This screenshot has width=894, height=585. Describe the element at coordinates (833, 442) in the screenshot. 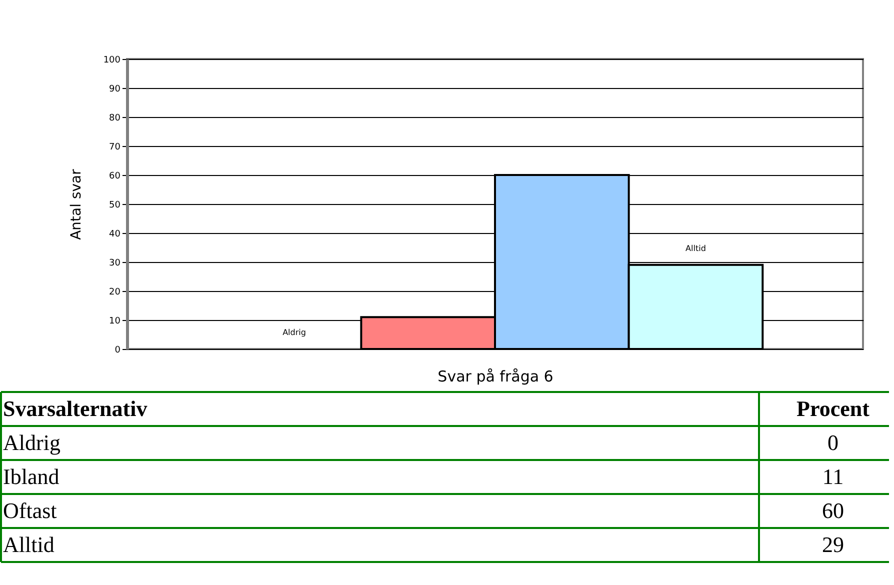

I see `data-label: 0` at that location.